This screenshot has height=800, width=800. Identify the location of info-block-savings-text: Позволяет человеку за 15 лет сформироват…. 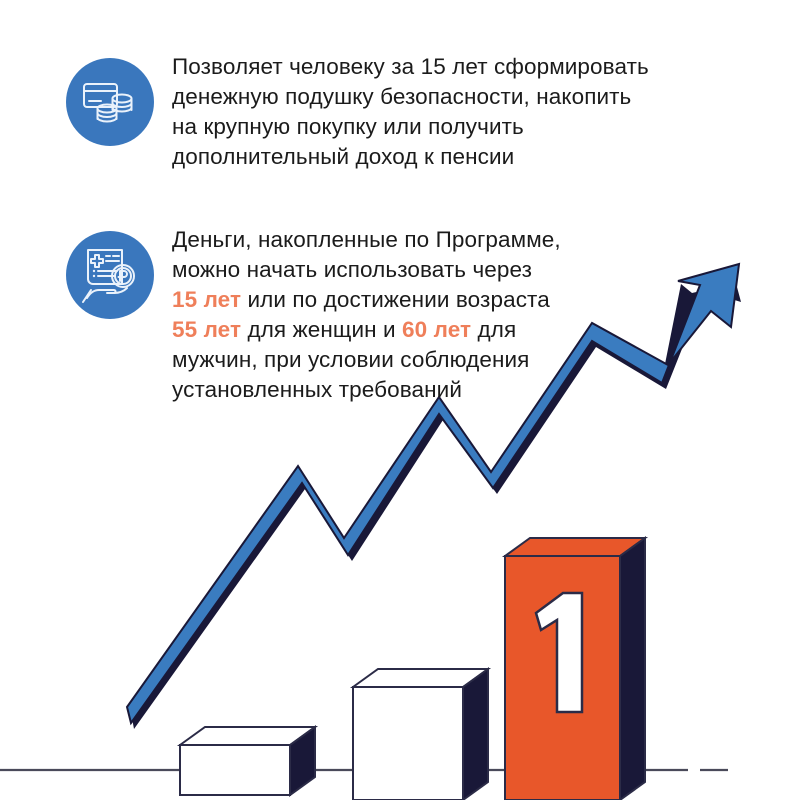
(410, 112).